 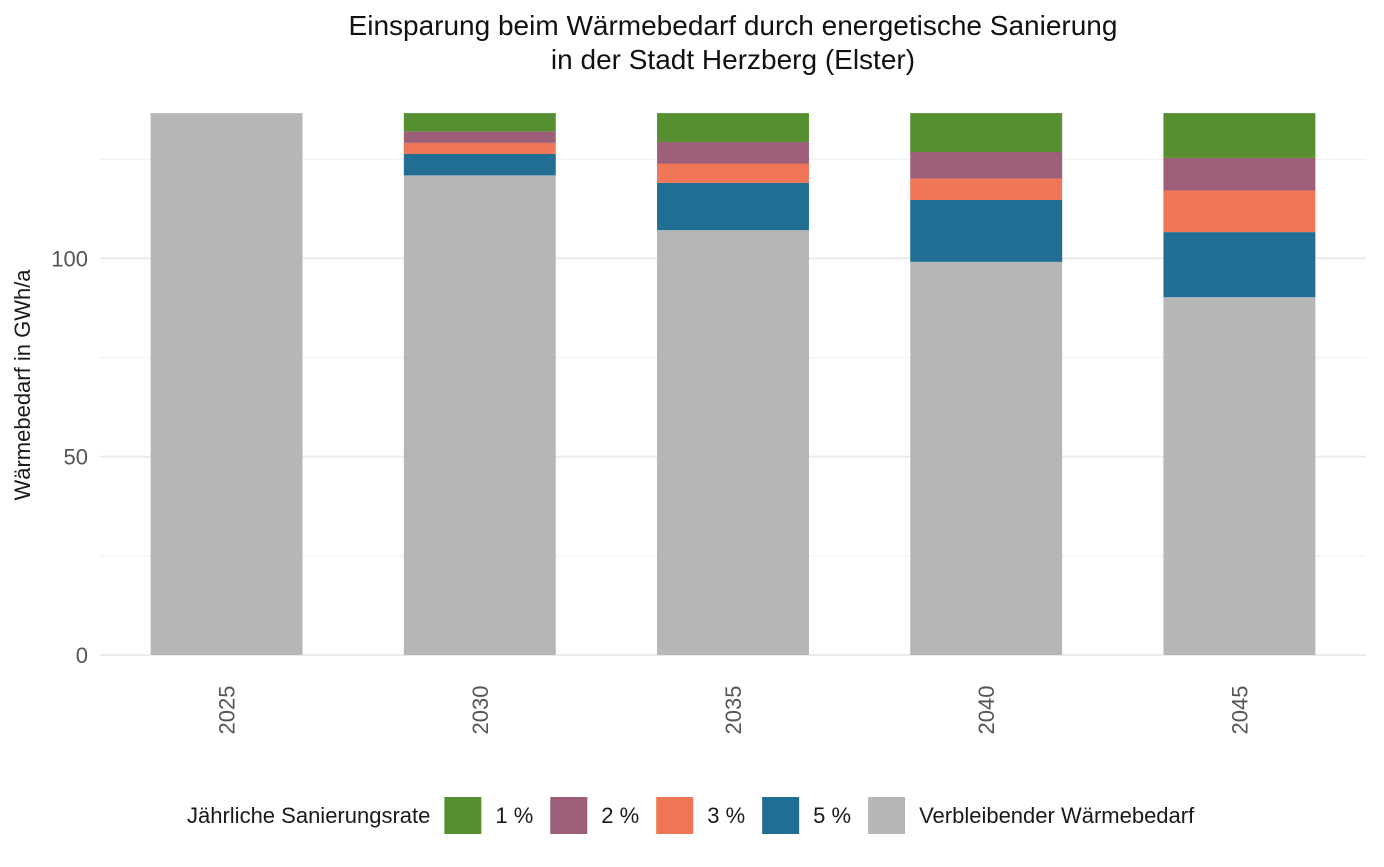 I want to click on x-axis-ticks: 2025 2030 2035 2040 2045, so click(x=734, y=710).